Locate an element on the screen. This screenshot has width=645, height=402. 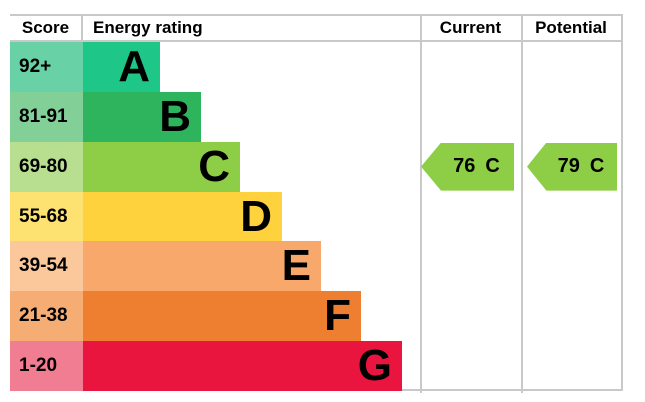
header-energy-rating: Energy rating is located at coordinates (148, 27).